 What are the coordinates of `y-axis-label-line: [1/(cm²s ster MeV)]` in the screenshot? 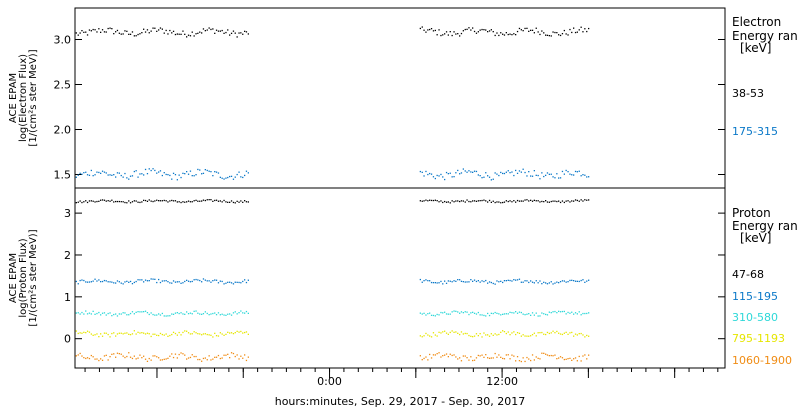 It's located at (33, 277).